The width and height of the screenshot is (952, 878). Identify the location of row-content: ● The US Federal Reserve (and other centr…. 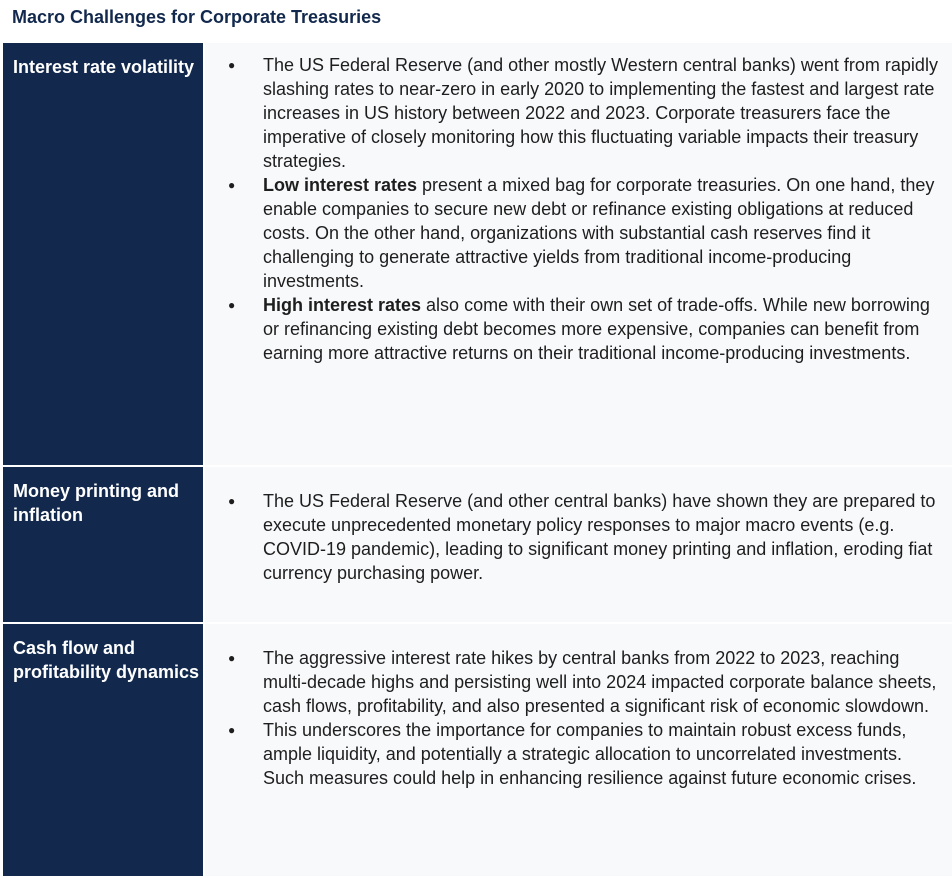
(578, 544).